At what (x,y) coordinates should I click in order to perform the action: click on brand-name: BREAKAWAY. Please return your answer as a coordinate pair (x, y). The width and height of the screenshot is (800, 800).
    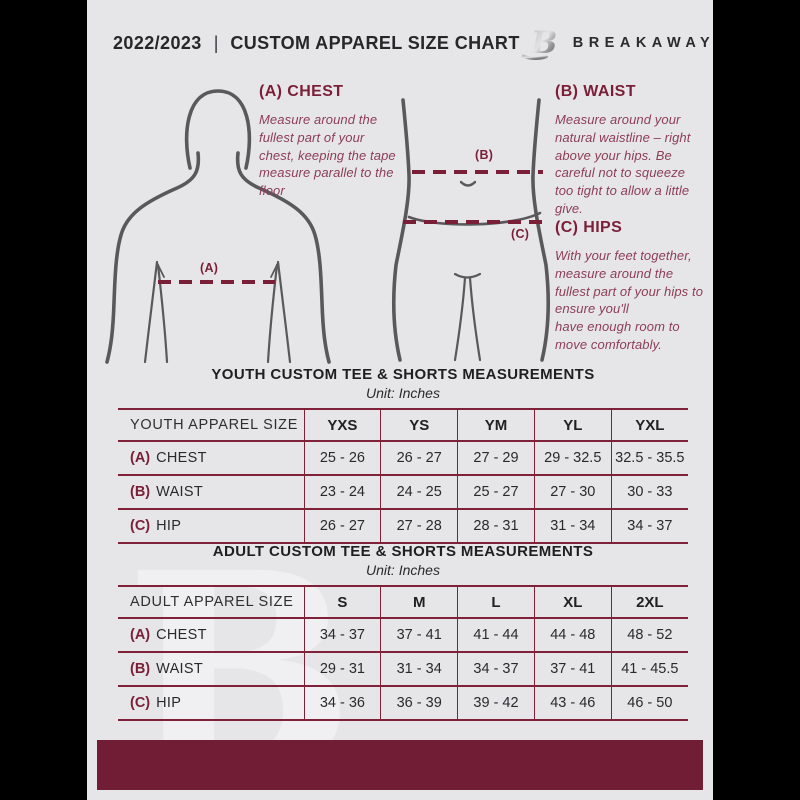
    Looking at the image, I should click on (642, 43).